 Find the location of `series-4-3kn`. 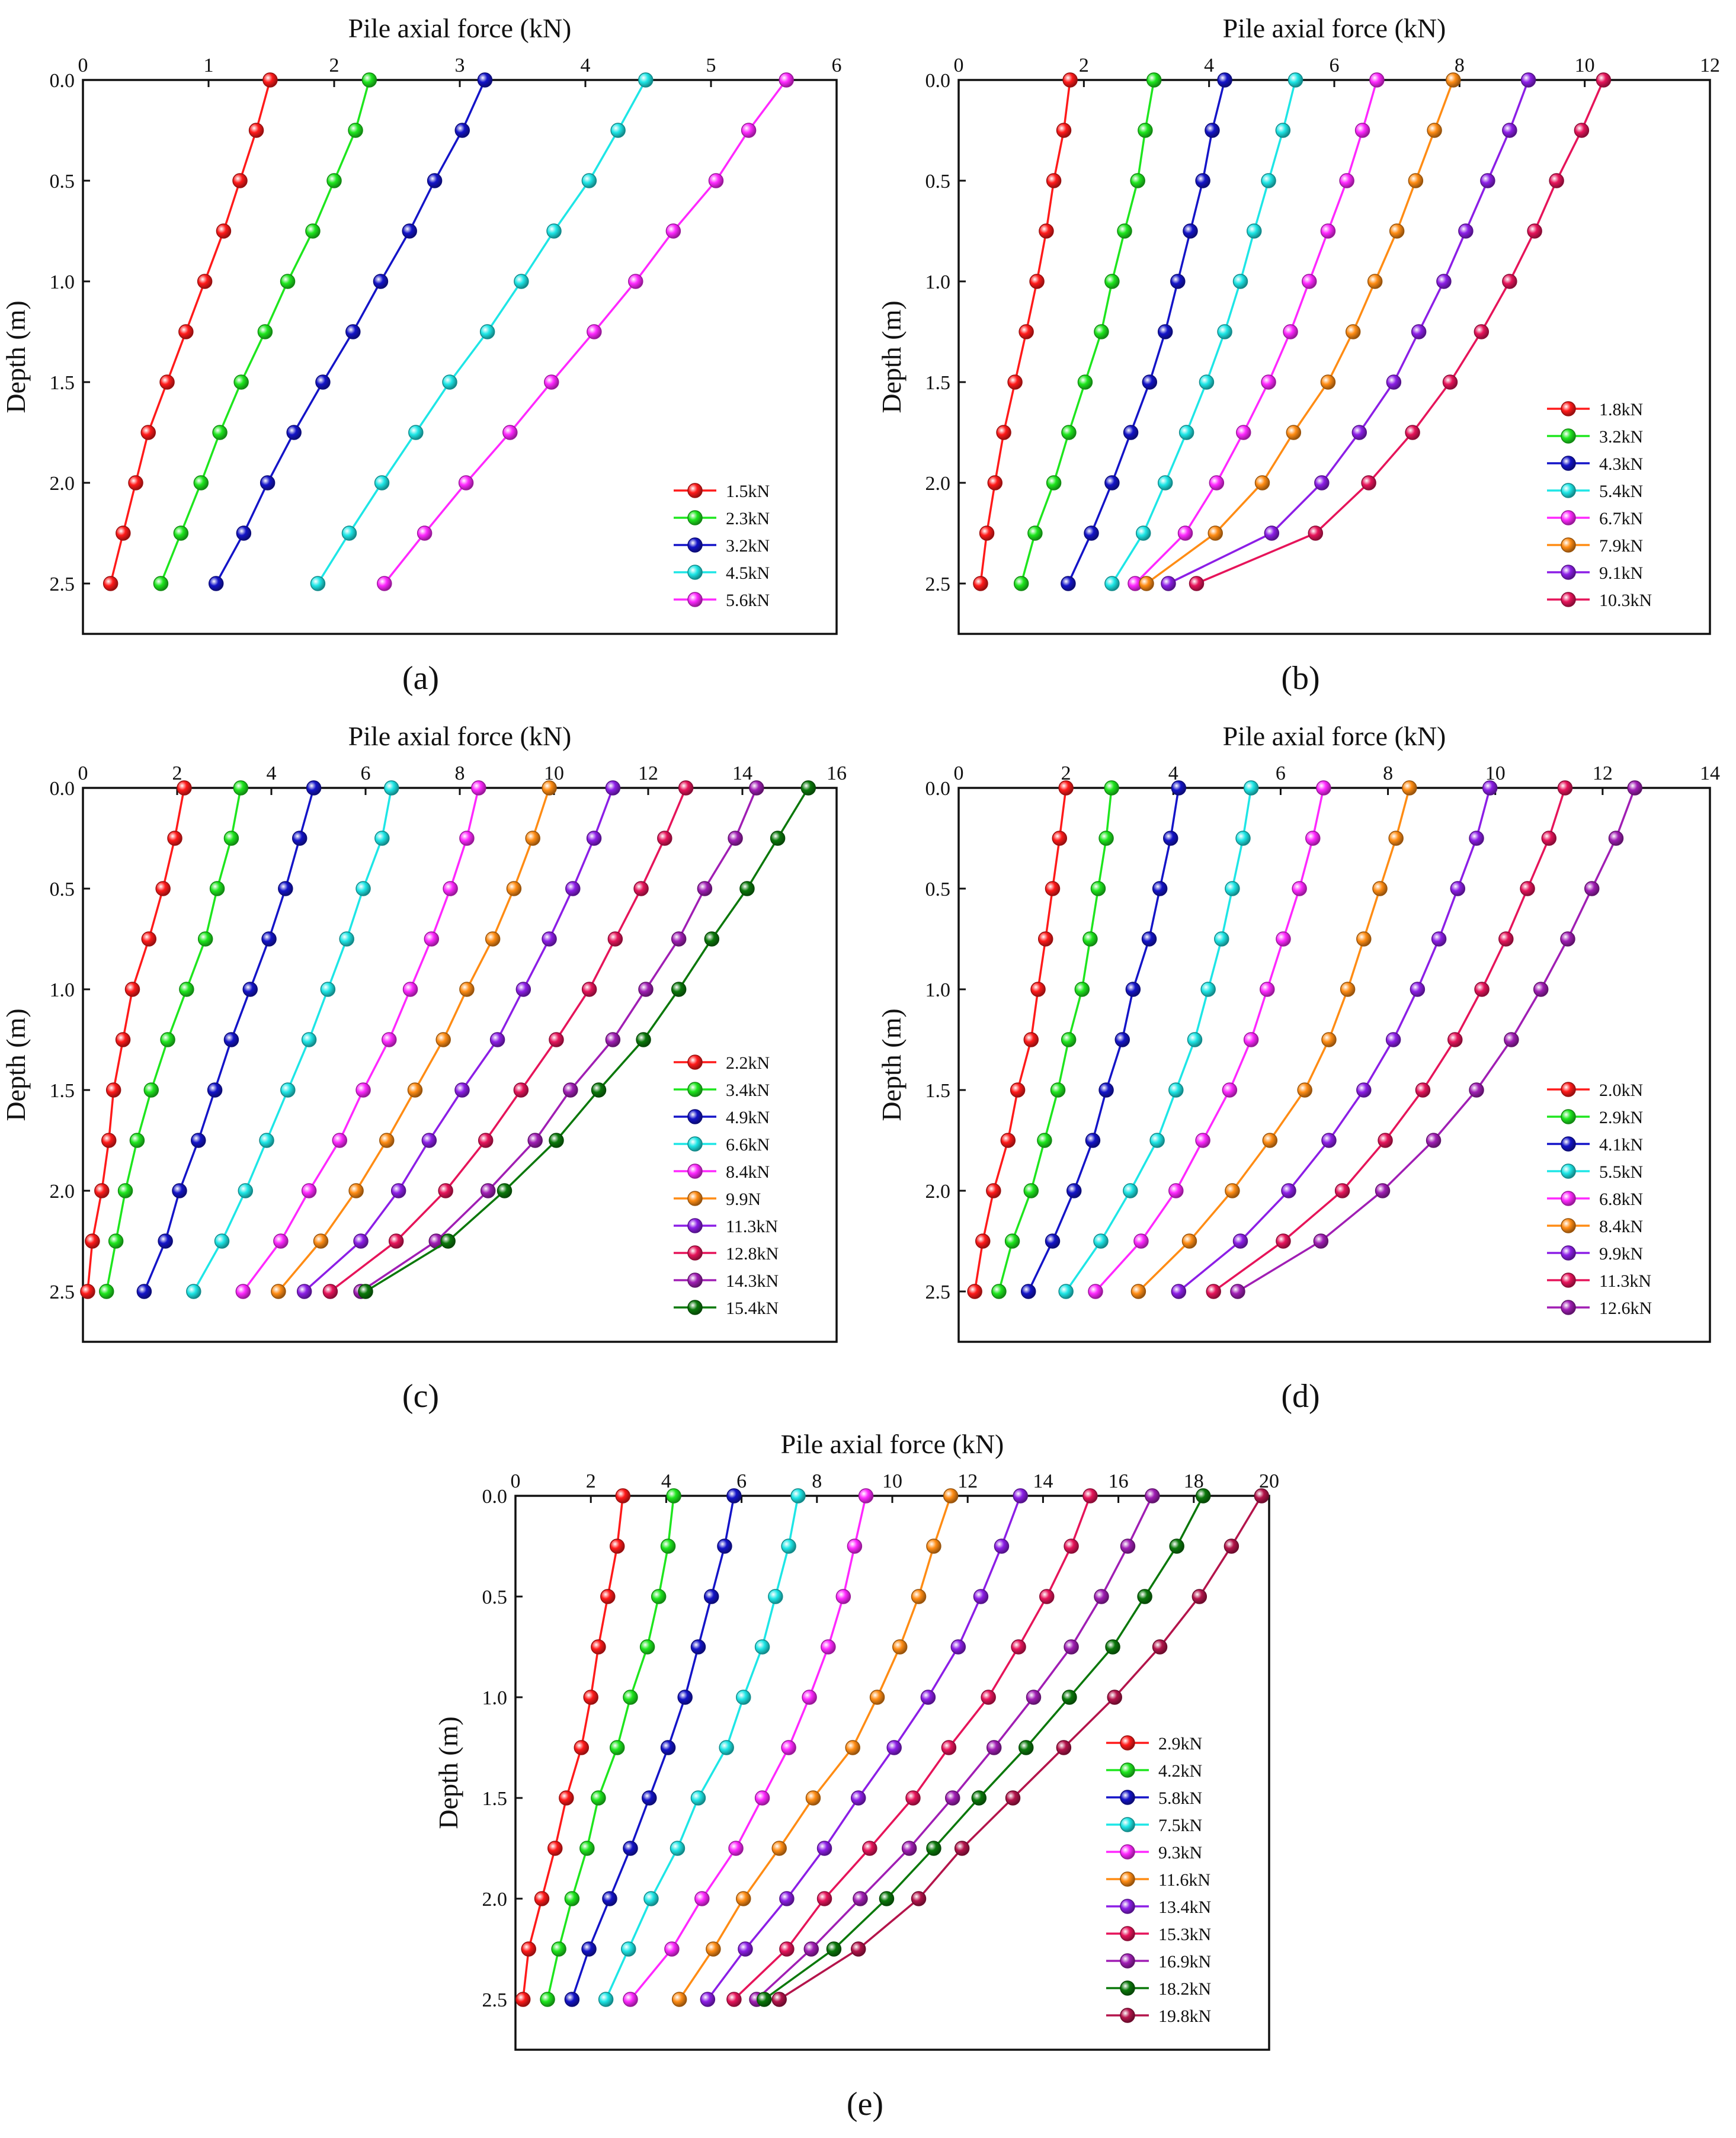

series-4-3kn is located at coordinates (1146, 332).